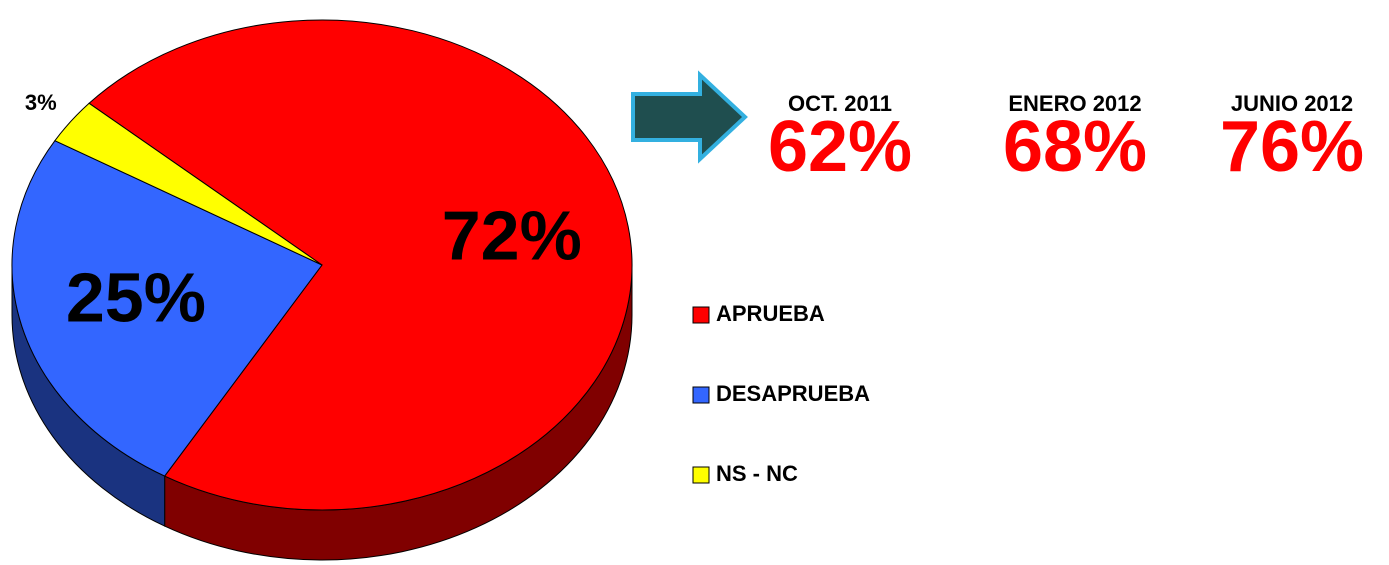 This screenshot has width=1389, height=565. I want to click on data-label: 25%, so click(136, 298).